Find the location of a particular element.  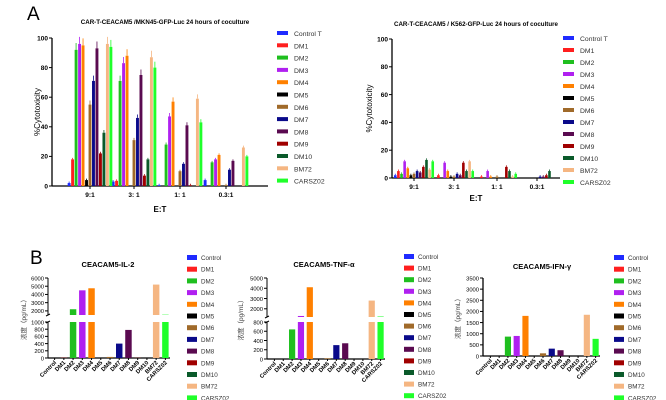

bar-dm3-upper is located at coordinates (301, 316).